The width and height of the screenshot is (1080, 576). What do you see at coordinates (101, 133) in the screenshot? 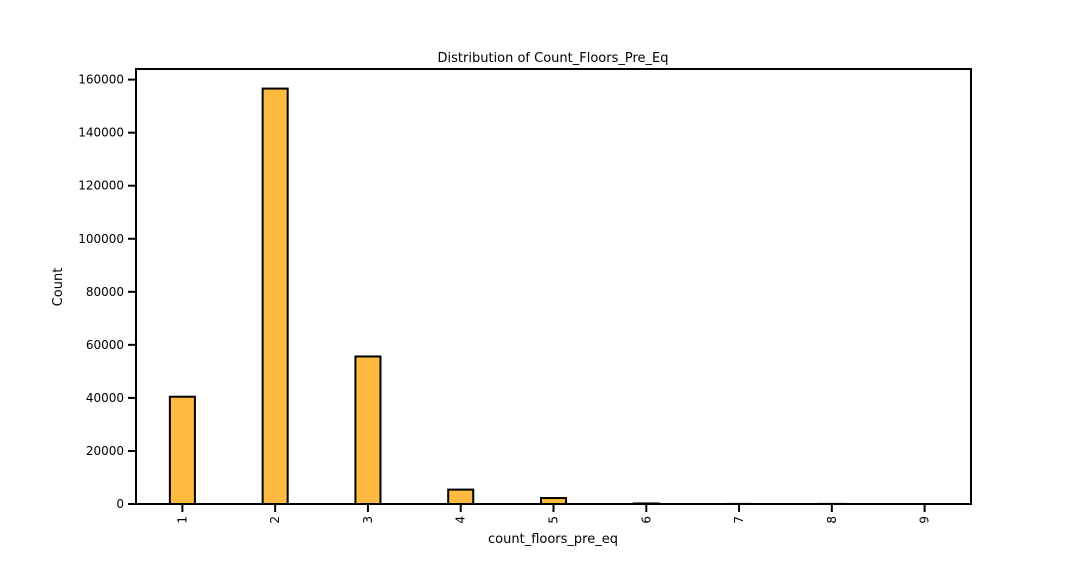
I see `y-tick-label: 140000` at bounding box center [101, 133].